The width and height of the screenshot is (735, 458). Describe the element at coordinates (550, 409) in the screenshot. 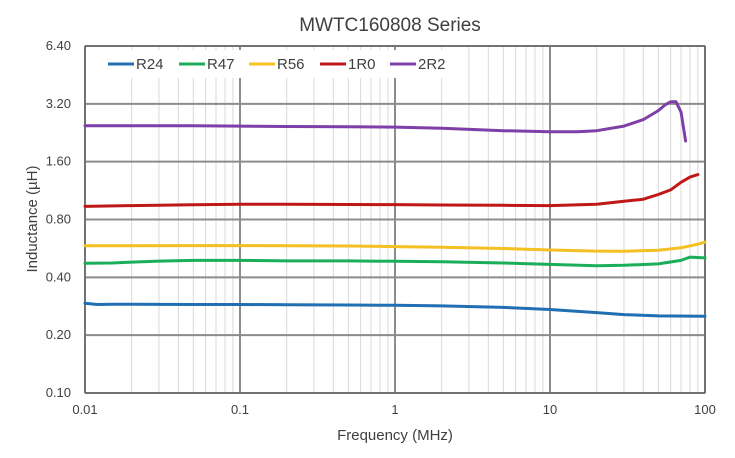

I see `x-tick-label: 10` at that location.